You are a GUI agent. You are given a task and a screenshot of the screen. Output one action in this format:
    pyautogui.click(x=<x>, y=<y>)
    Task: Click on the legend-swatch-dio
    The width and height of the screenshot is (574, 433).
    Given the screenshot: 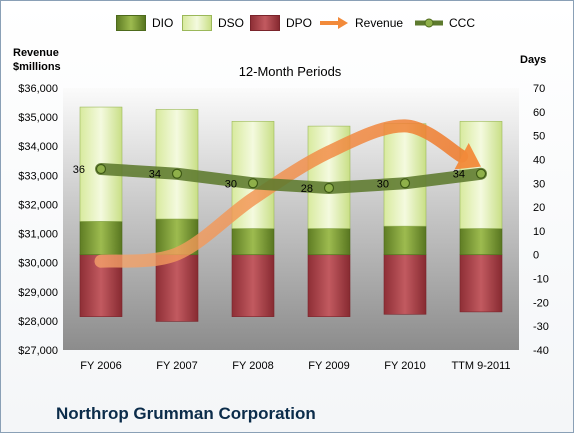 What is the action you would take?
    pyautogui.click(x=131, y=23)
    